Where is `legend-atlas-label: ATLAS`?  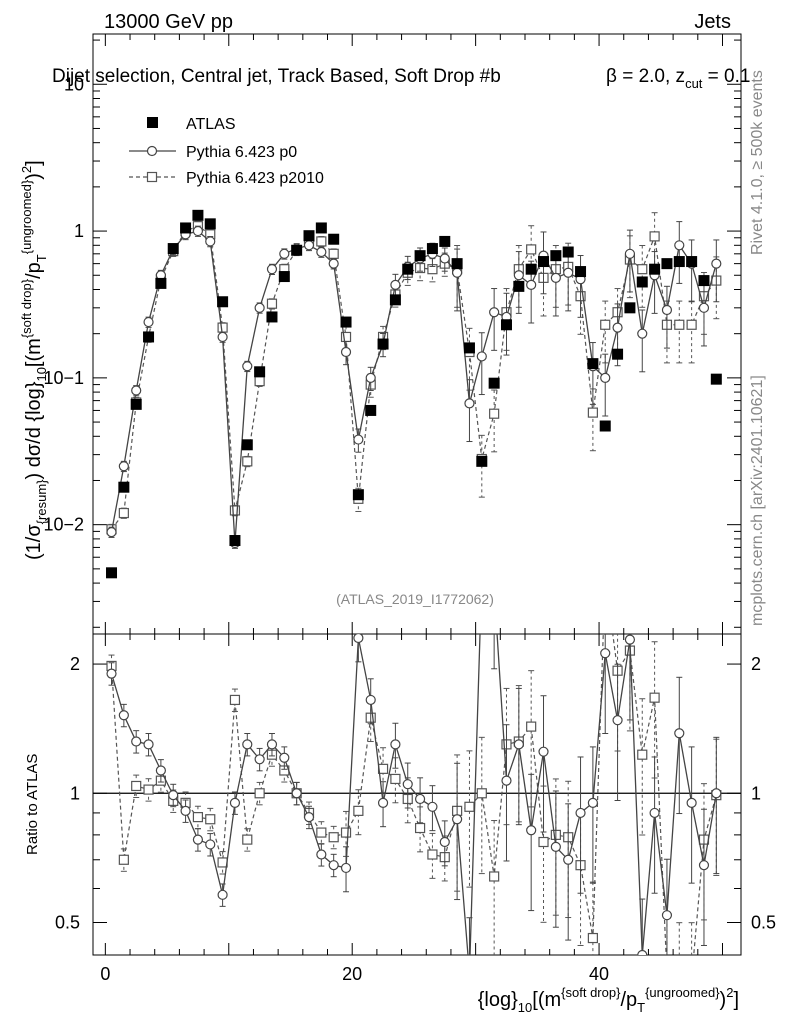
legend-atlas-label: ATLAS is located at coordinates (211, 124).